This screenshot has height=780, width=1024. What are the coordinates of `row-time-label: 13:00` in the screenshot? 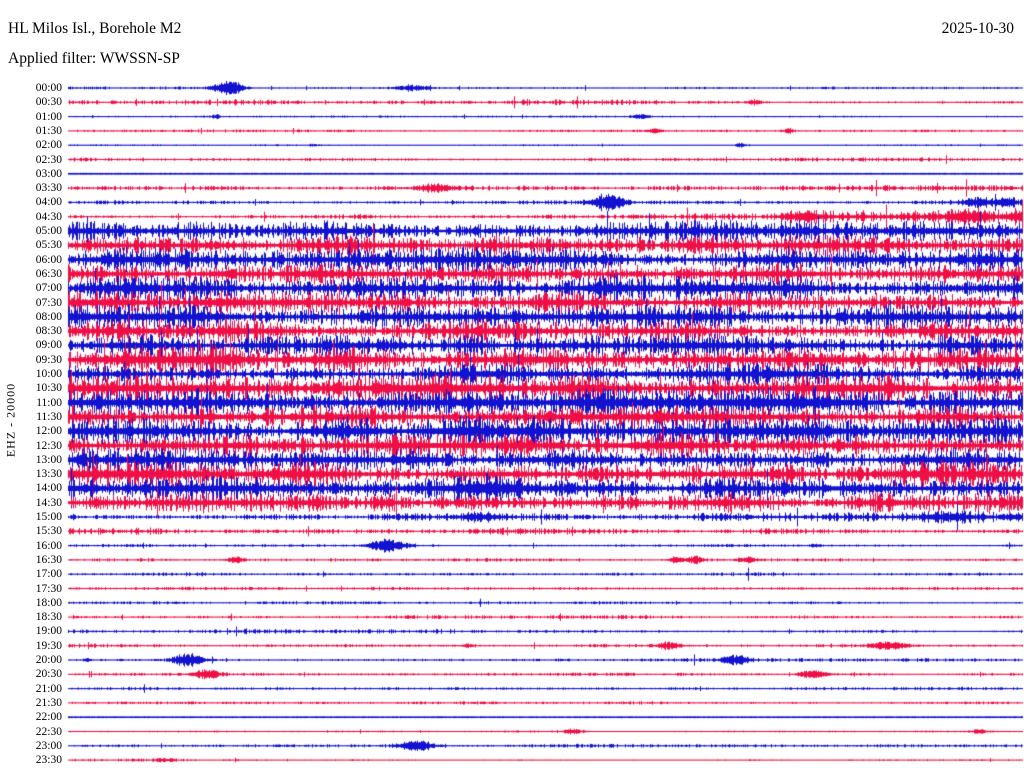 It's located at (48, 459).